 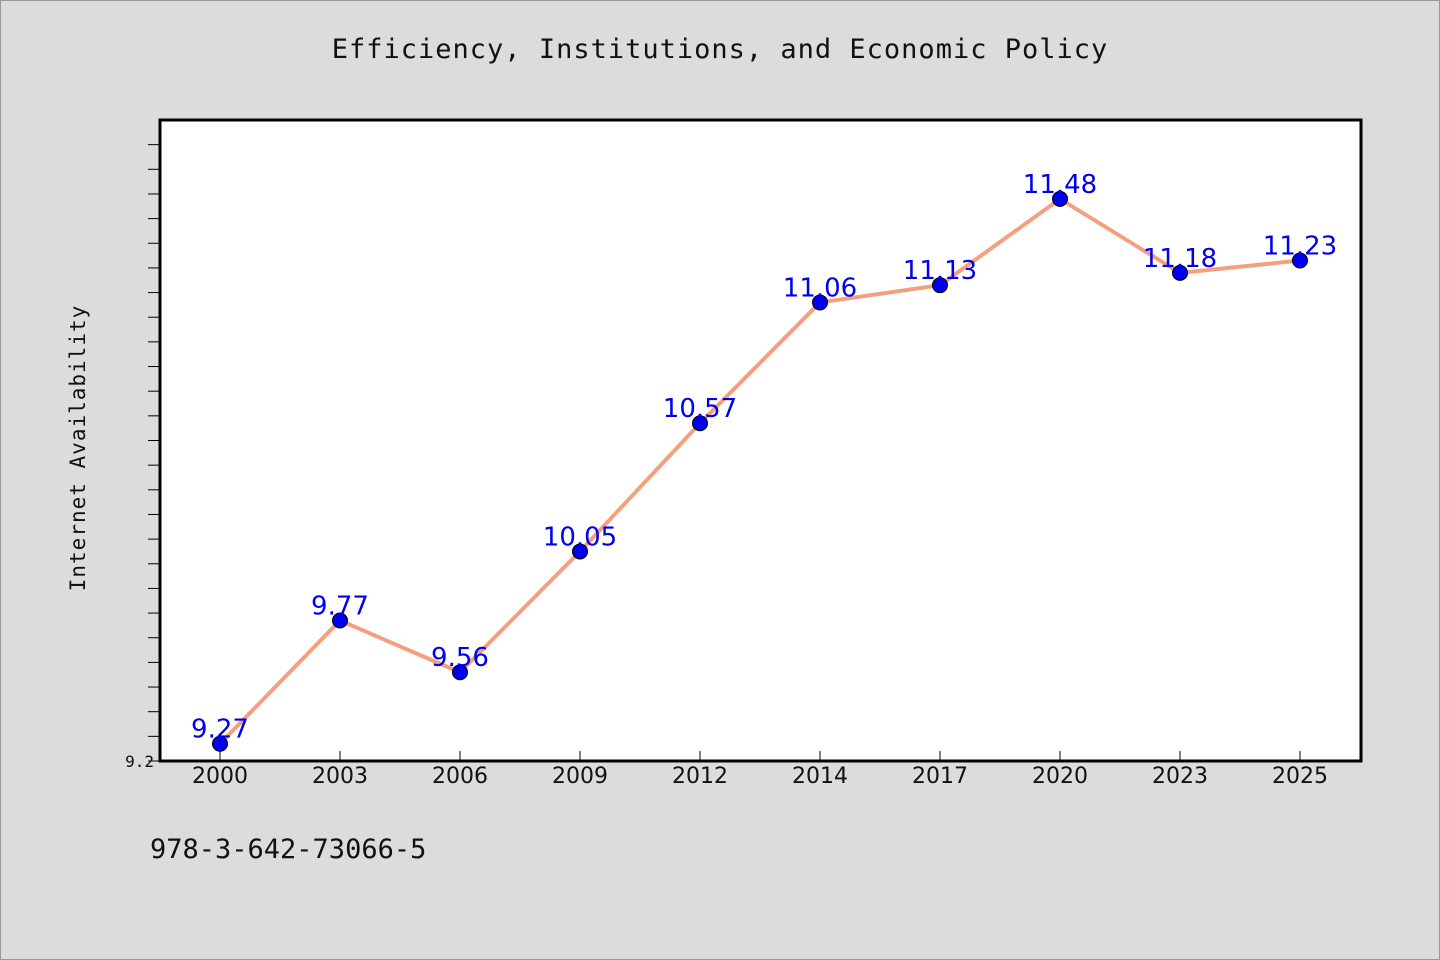 I want to click on data-label: 11.13, so click(x=940, y=271).